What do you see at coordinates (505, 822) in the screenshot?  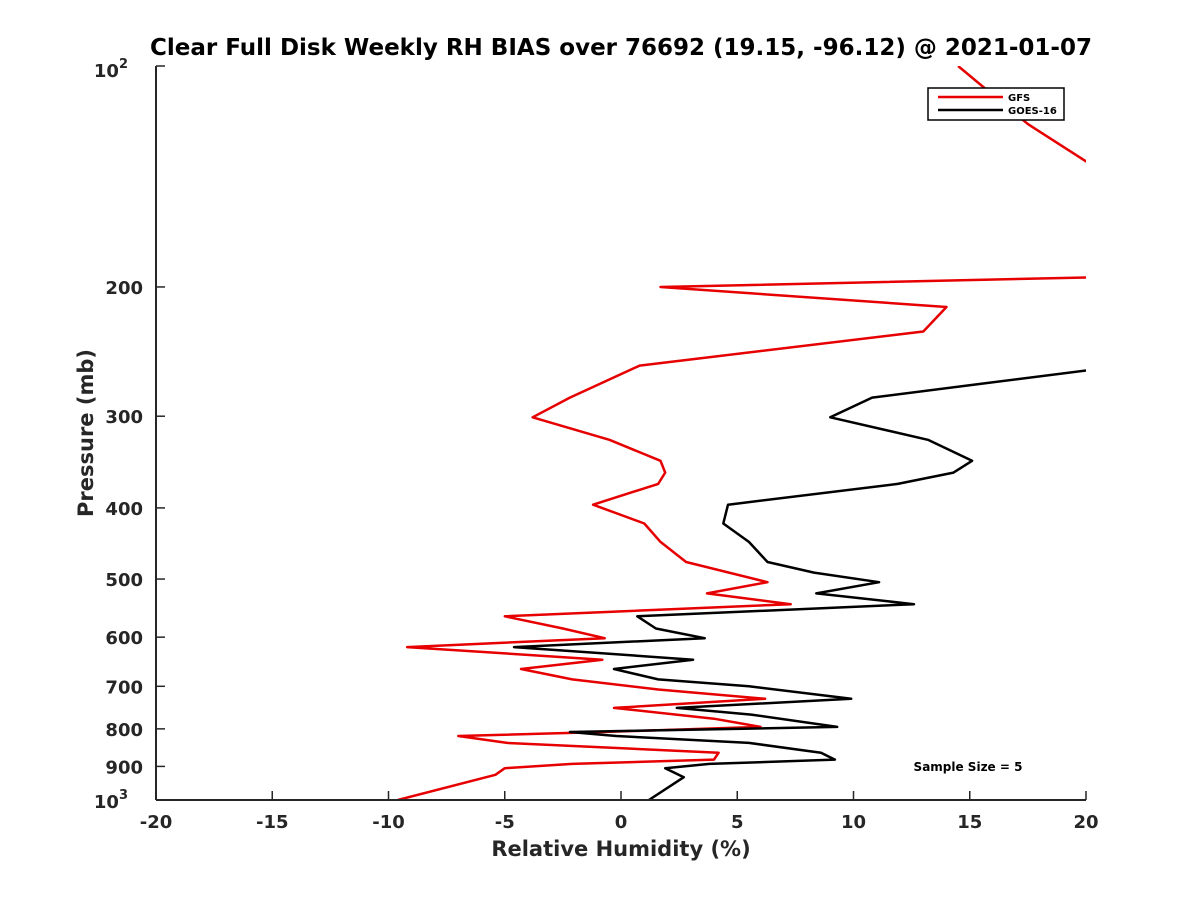 I see `x-tick-label: -5` at bounding box center [505, 822].